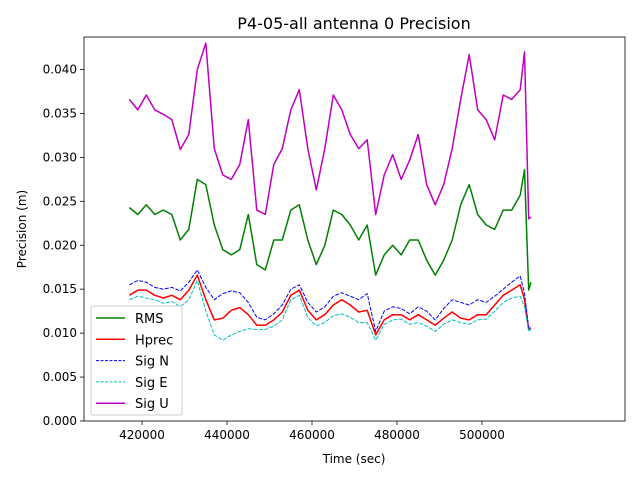 Image resolution: width=640 pixels, height=484 pixels. What do you see at coordinates (60, 377) in the screenshot?
I see `y-tick-label: 0.005` at bounding box center [60, 377].